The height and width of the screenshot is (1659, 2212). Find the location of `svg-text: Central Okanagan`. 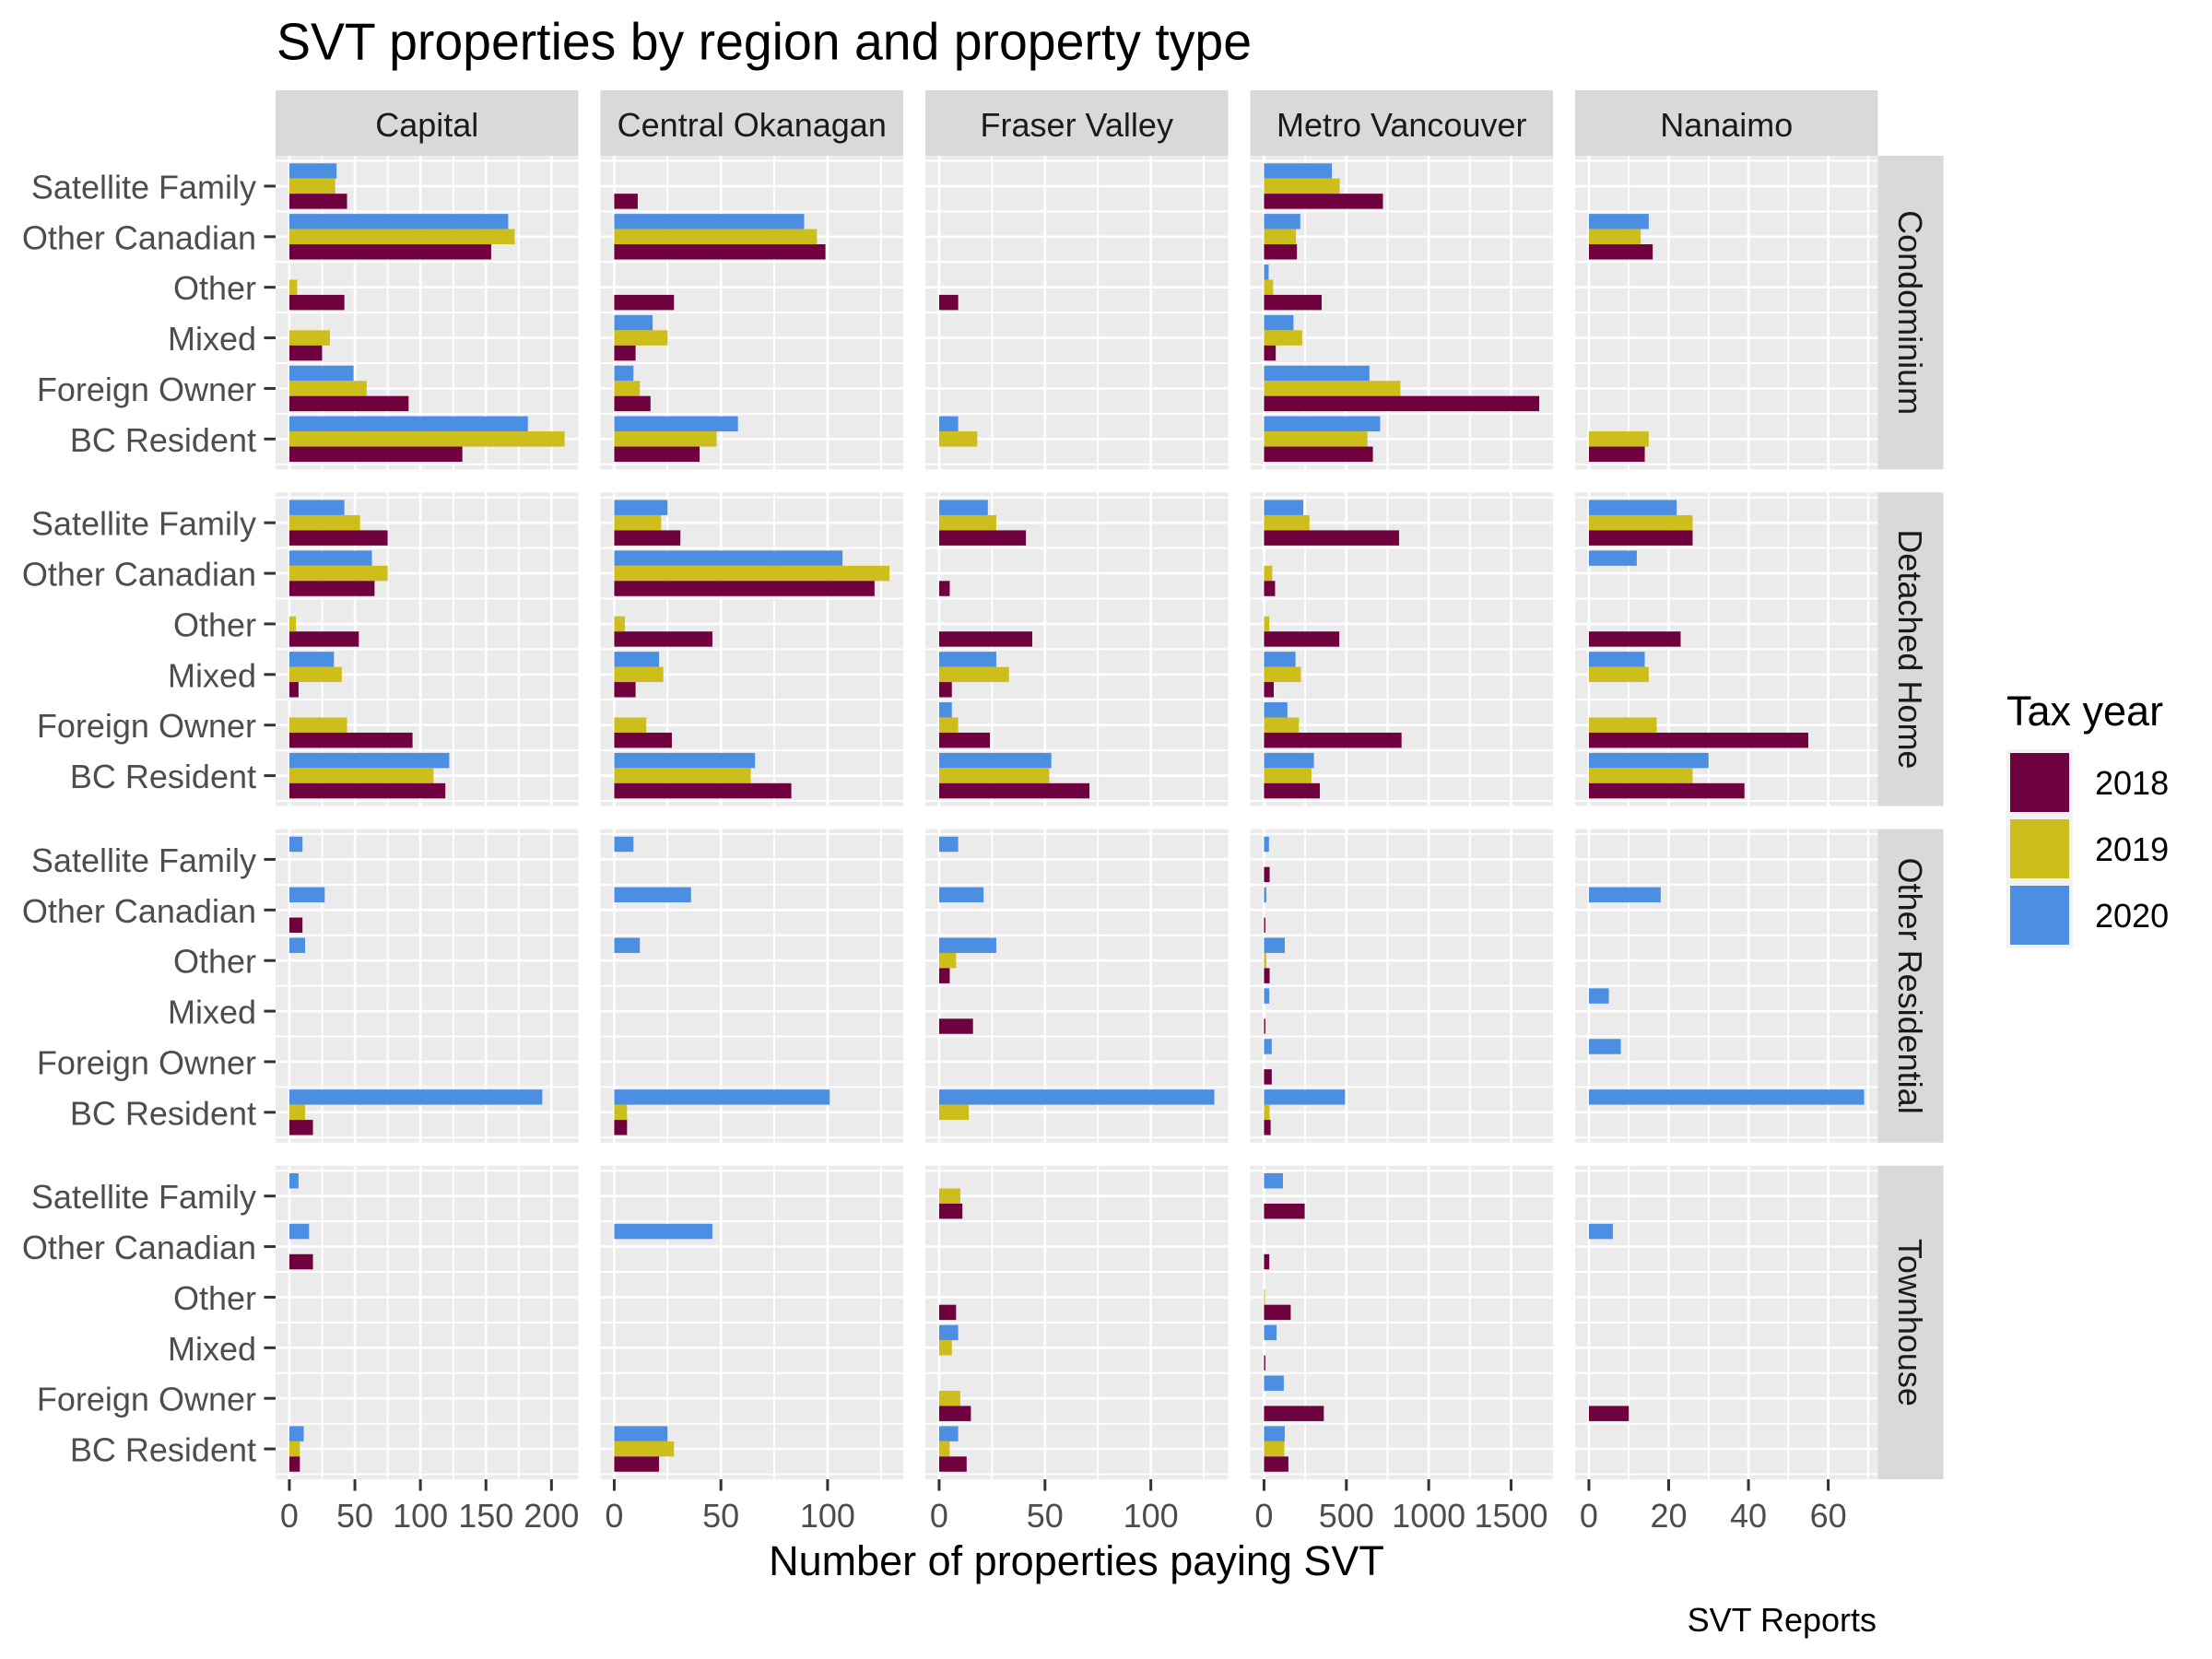

svg-text: Central Okanagan is located at coordinates (752, 125).